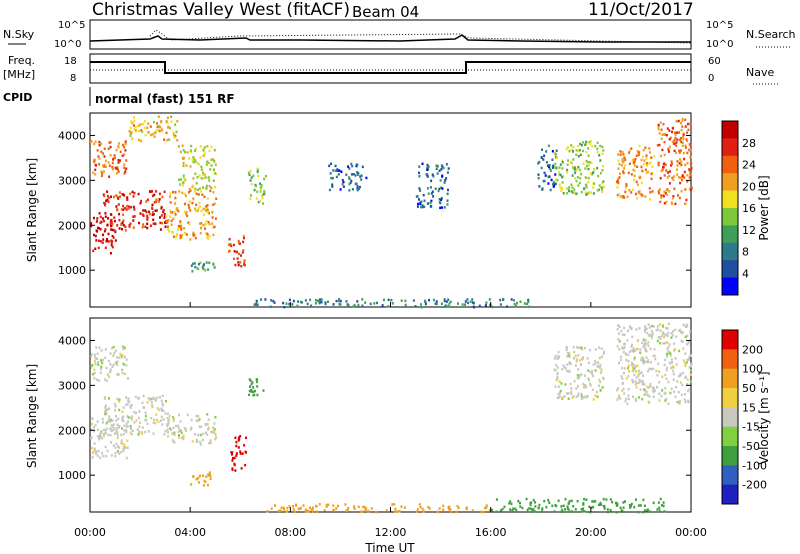 The height and width of the screenshot is (554, 800). I want to click on freq-units: [MHz], so click(19, 74).